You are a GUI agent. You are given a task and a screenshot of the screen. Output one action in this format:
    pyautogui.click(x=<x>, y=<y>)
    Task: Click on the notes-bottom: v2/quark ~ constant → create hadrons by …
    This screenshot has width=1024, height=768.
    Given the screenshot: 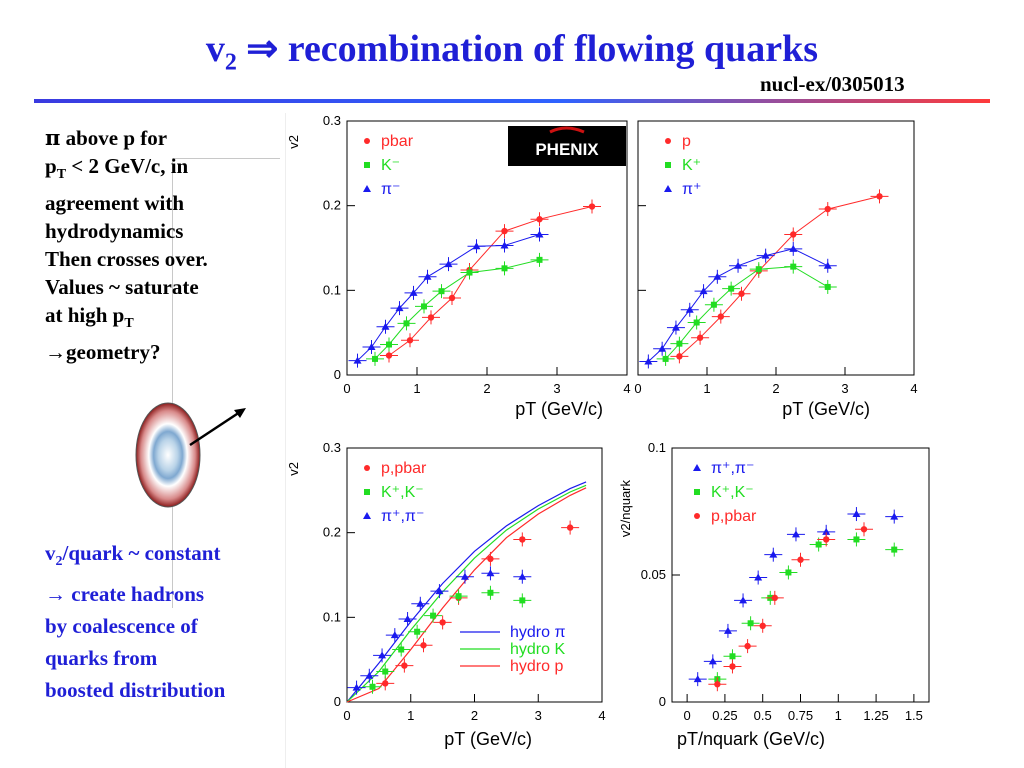 What is the action you would take?
    pyautogui.click(x=170, y=621)
    